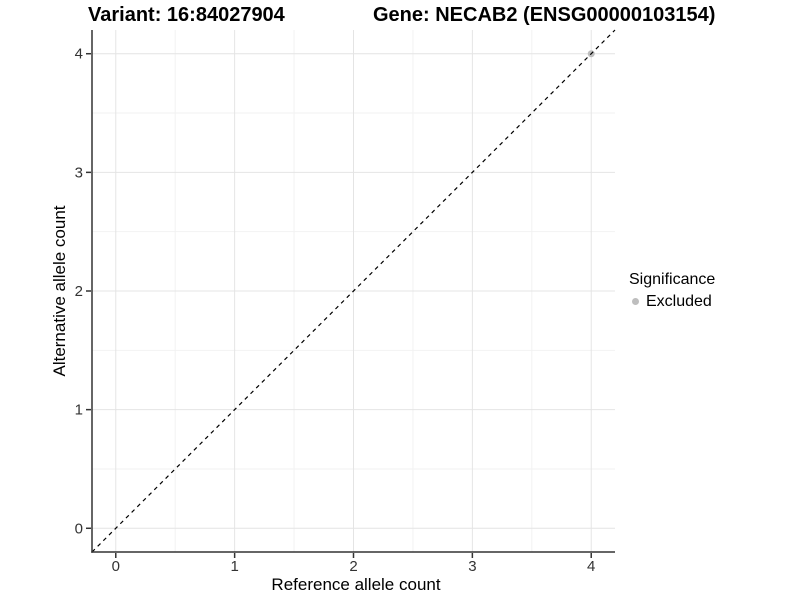 The height and width of the screenshot is (600, 800). Describe the element at coordinates (79, 54) in the screenshot. I see `y-tick-label: 4` at that location.